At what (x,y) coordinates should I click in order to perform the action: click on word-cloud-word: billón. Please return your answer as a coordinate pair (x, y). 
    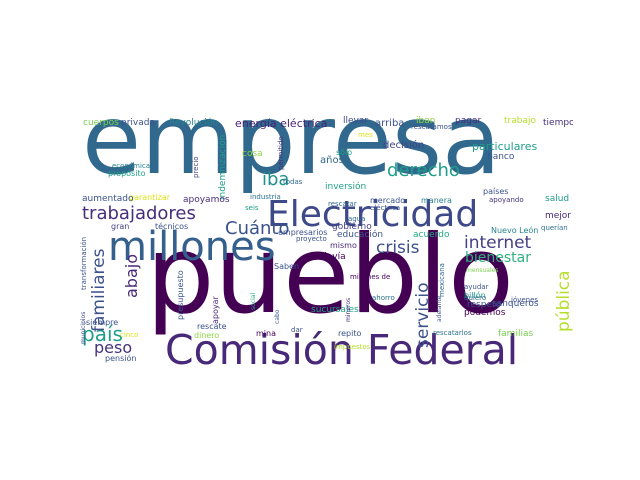
    Looking at the image, I should click on (475, 295).